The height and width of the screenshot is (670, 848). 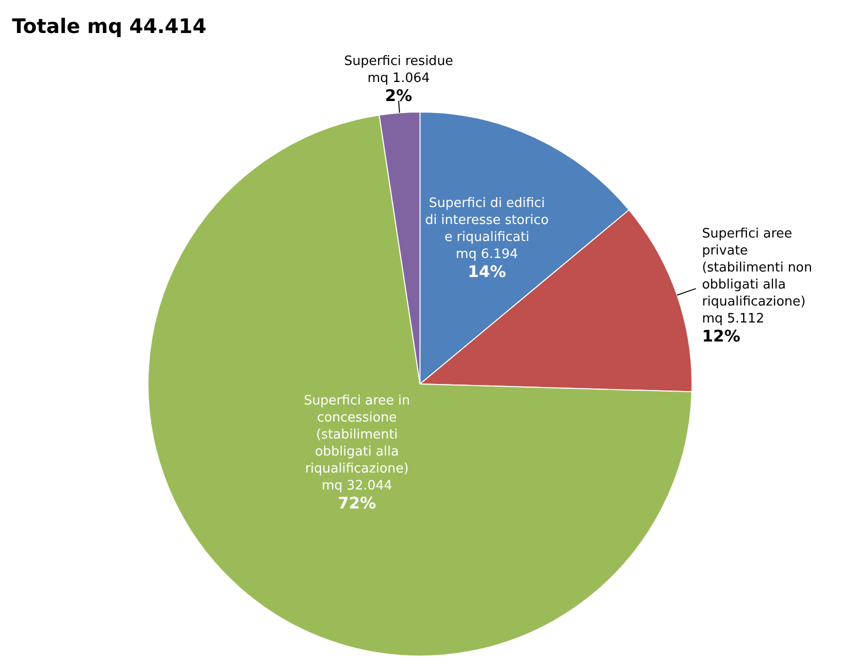 I want to click on slice-label: Superfici aree private (stabilimenti non obbligati alla riqualificazione), so click(x=757, y=268).